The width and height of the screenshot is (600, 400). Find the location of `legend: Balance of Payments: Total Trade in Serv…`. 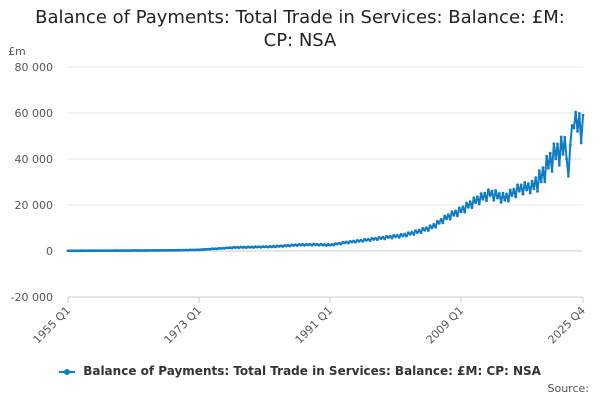

legend: Balance of Payments: Total Trade in Serv… is located at coordinates (300, 371).